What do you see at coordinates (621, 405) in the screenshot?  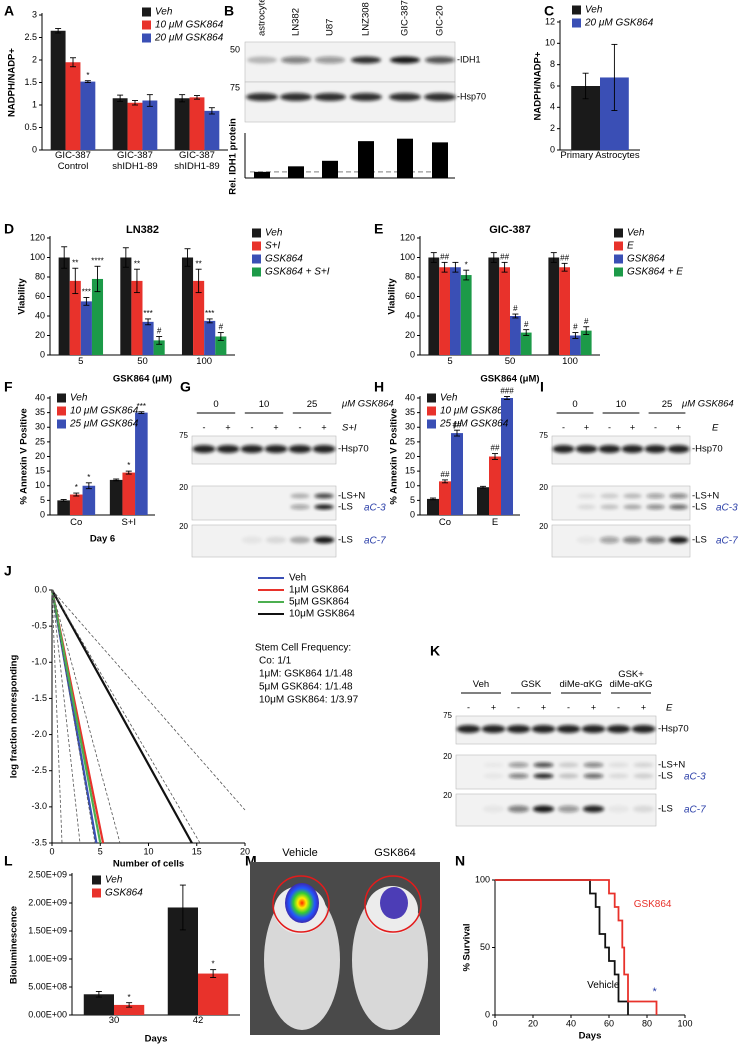 I see `dose-label-box: 10` at bounding box center [621, 405].